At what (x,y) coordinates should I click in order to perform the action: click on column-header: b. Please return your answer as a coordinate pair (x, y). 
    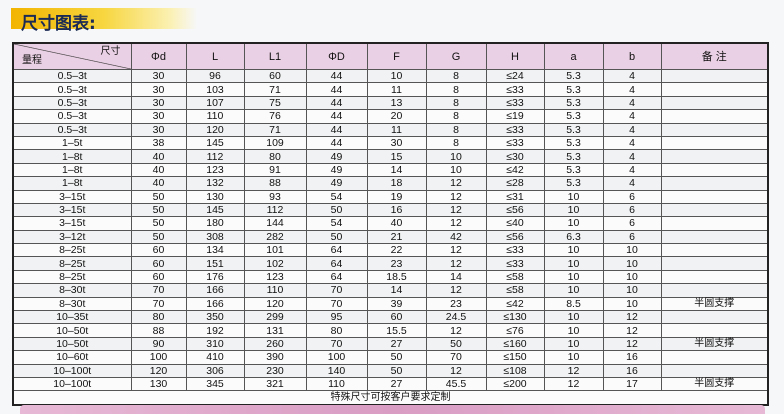
    Looking at the image, I should click on (632, 56).